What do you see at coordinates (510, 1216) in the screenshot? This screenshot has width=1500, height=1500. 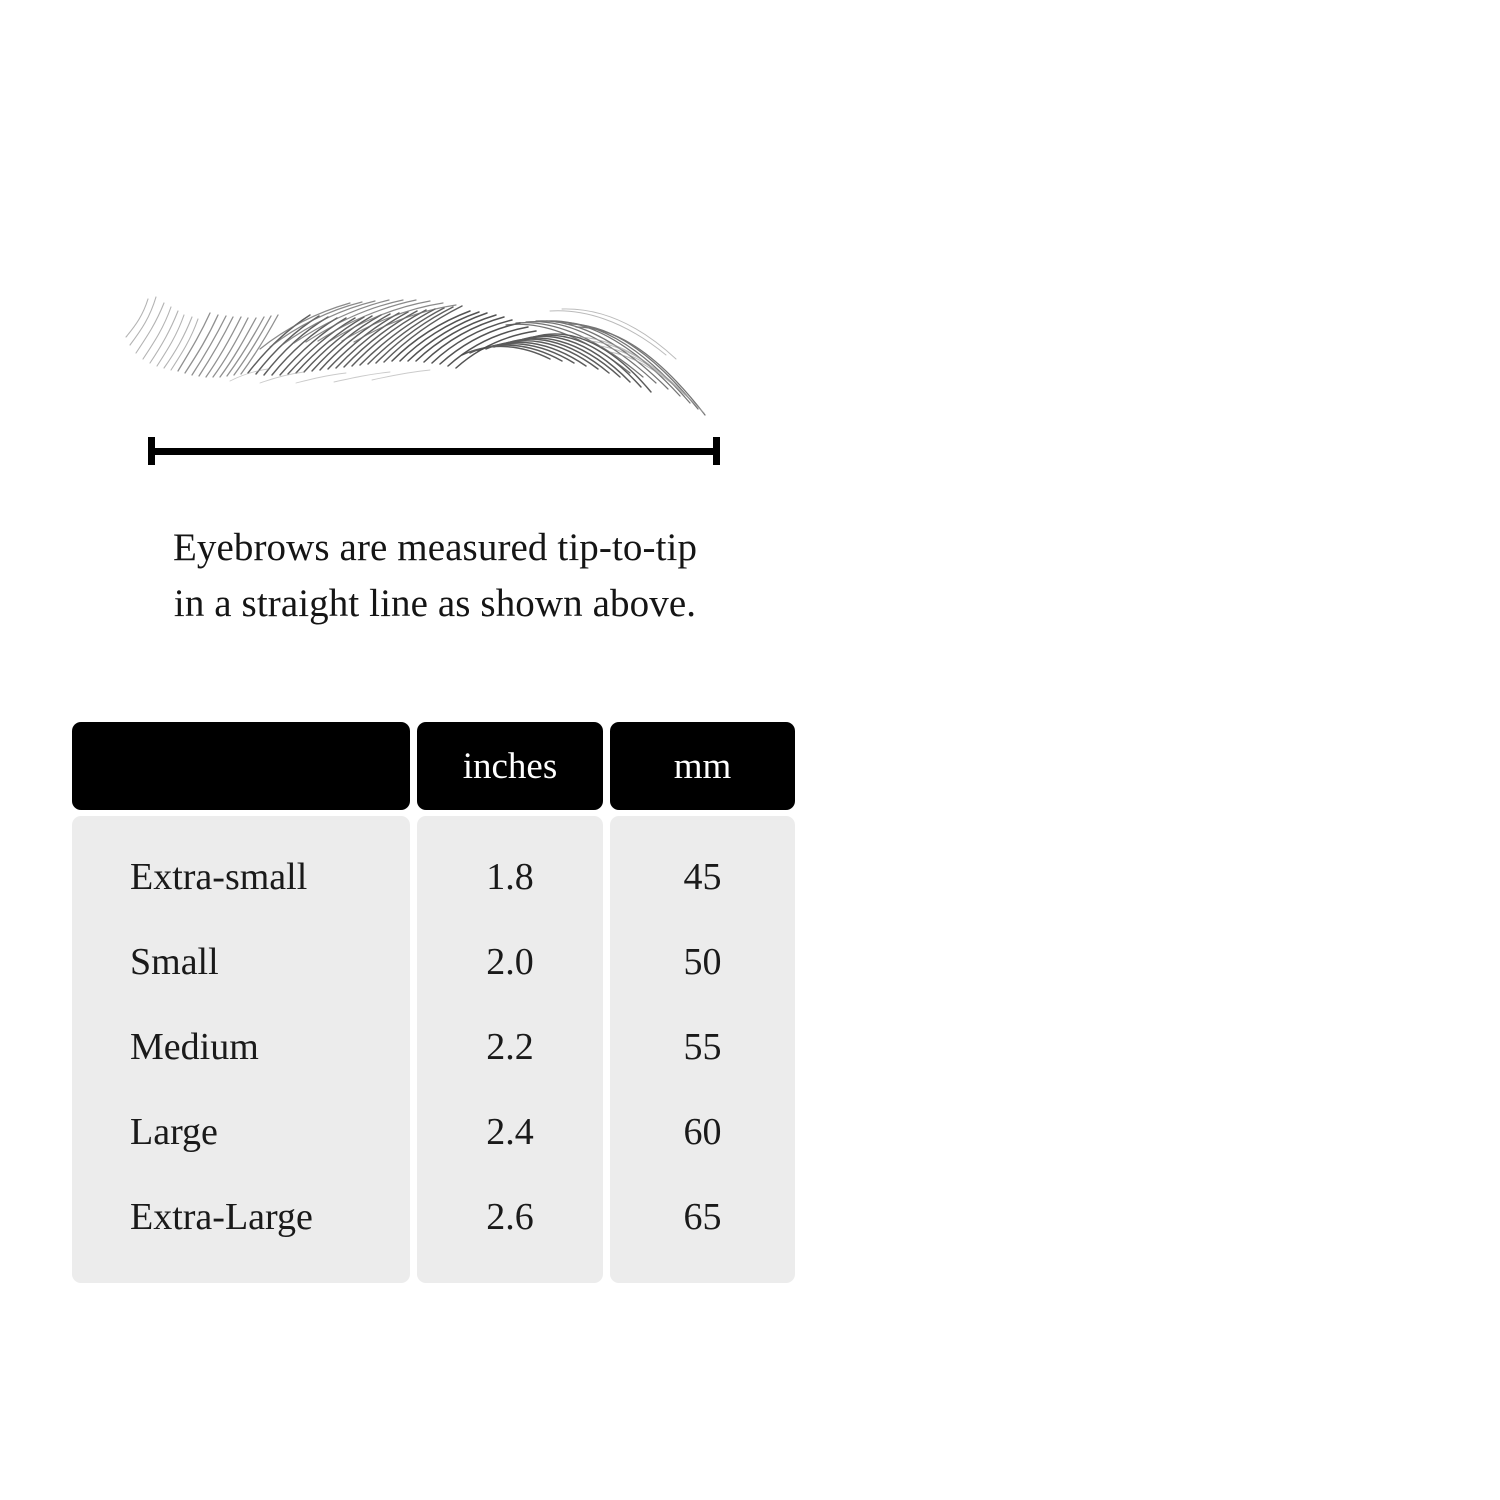 I see `table-row: 2.6` at bounding box center [510, 1216].